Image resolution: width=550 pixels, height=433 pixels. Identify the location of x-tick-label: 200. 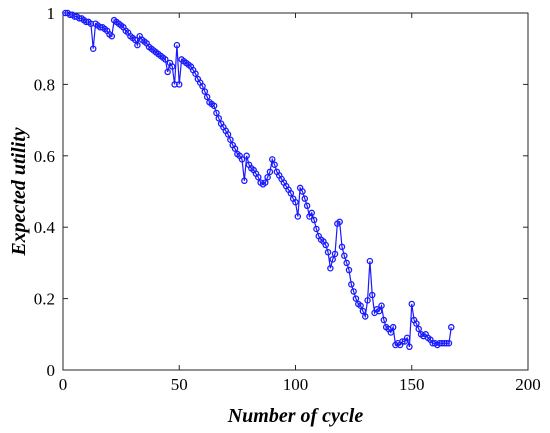
(528, 384).